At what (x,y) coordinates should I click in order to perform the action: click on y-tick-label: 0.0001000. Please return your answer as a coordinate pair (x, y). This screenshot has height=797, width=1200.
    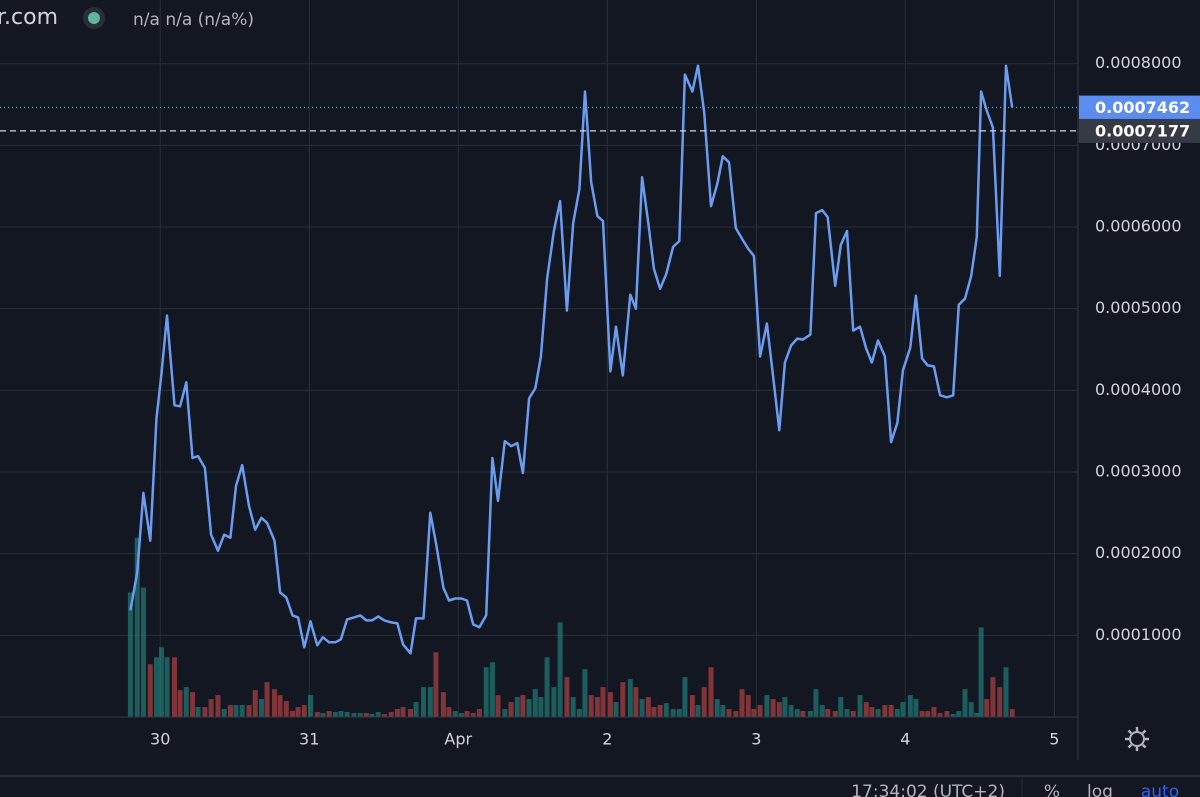
    Looking at the image, I should click on (1138, 634).